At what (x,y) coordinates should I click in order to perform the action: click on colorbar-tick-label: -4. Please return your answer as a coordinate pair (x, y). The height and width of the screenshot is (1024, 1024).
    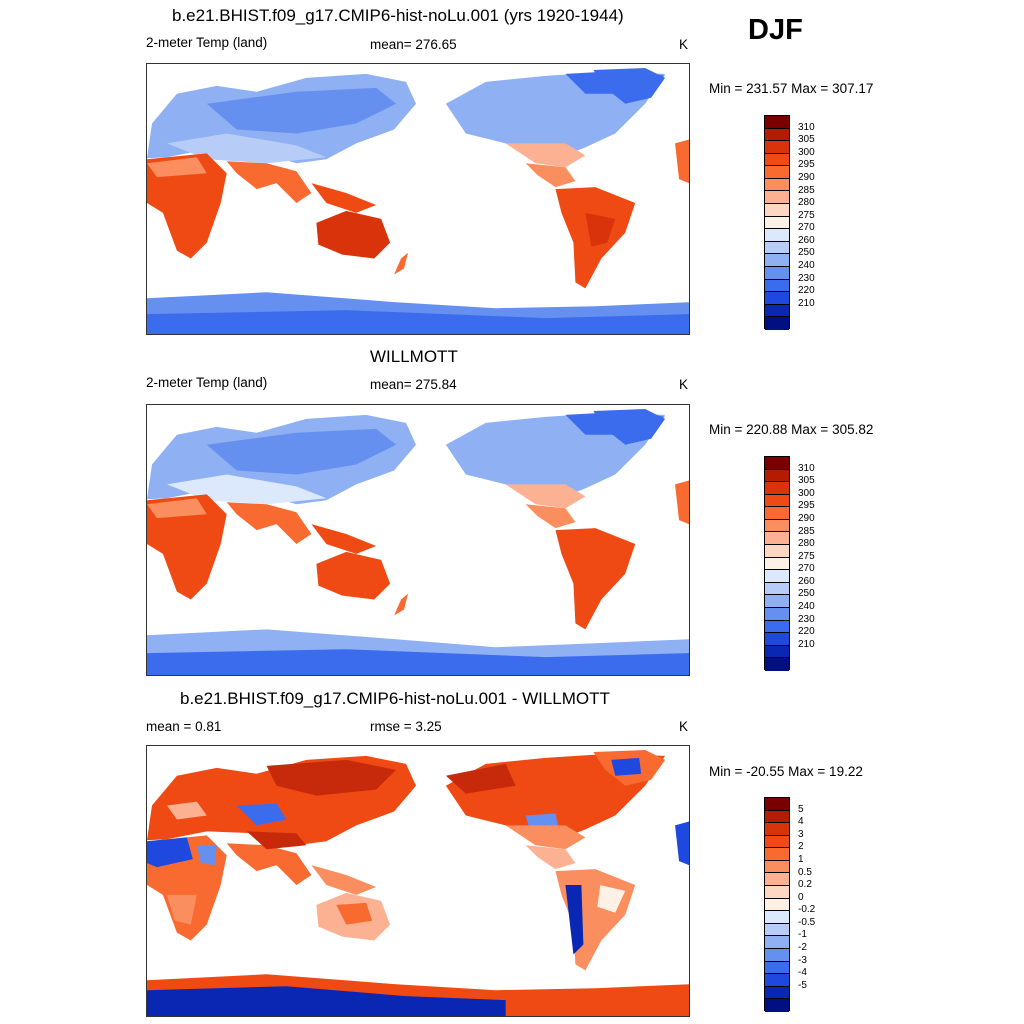
    Looking at the image, I should click on (802, 973).